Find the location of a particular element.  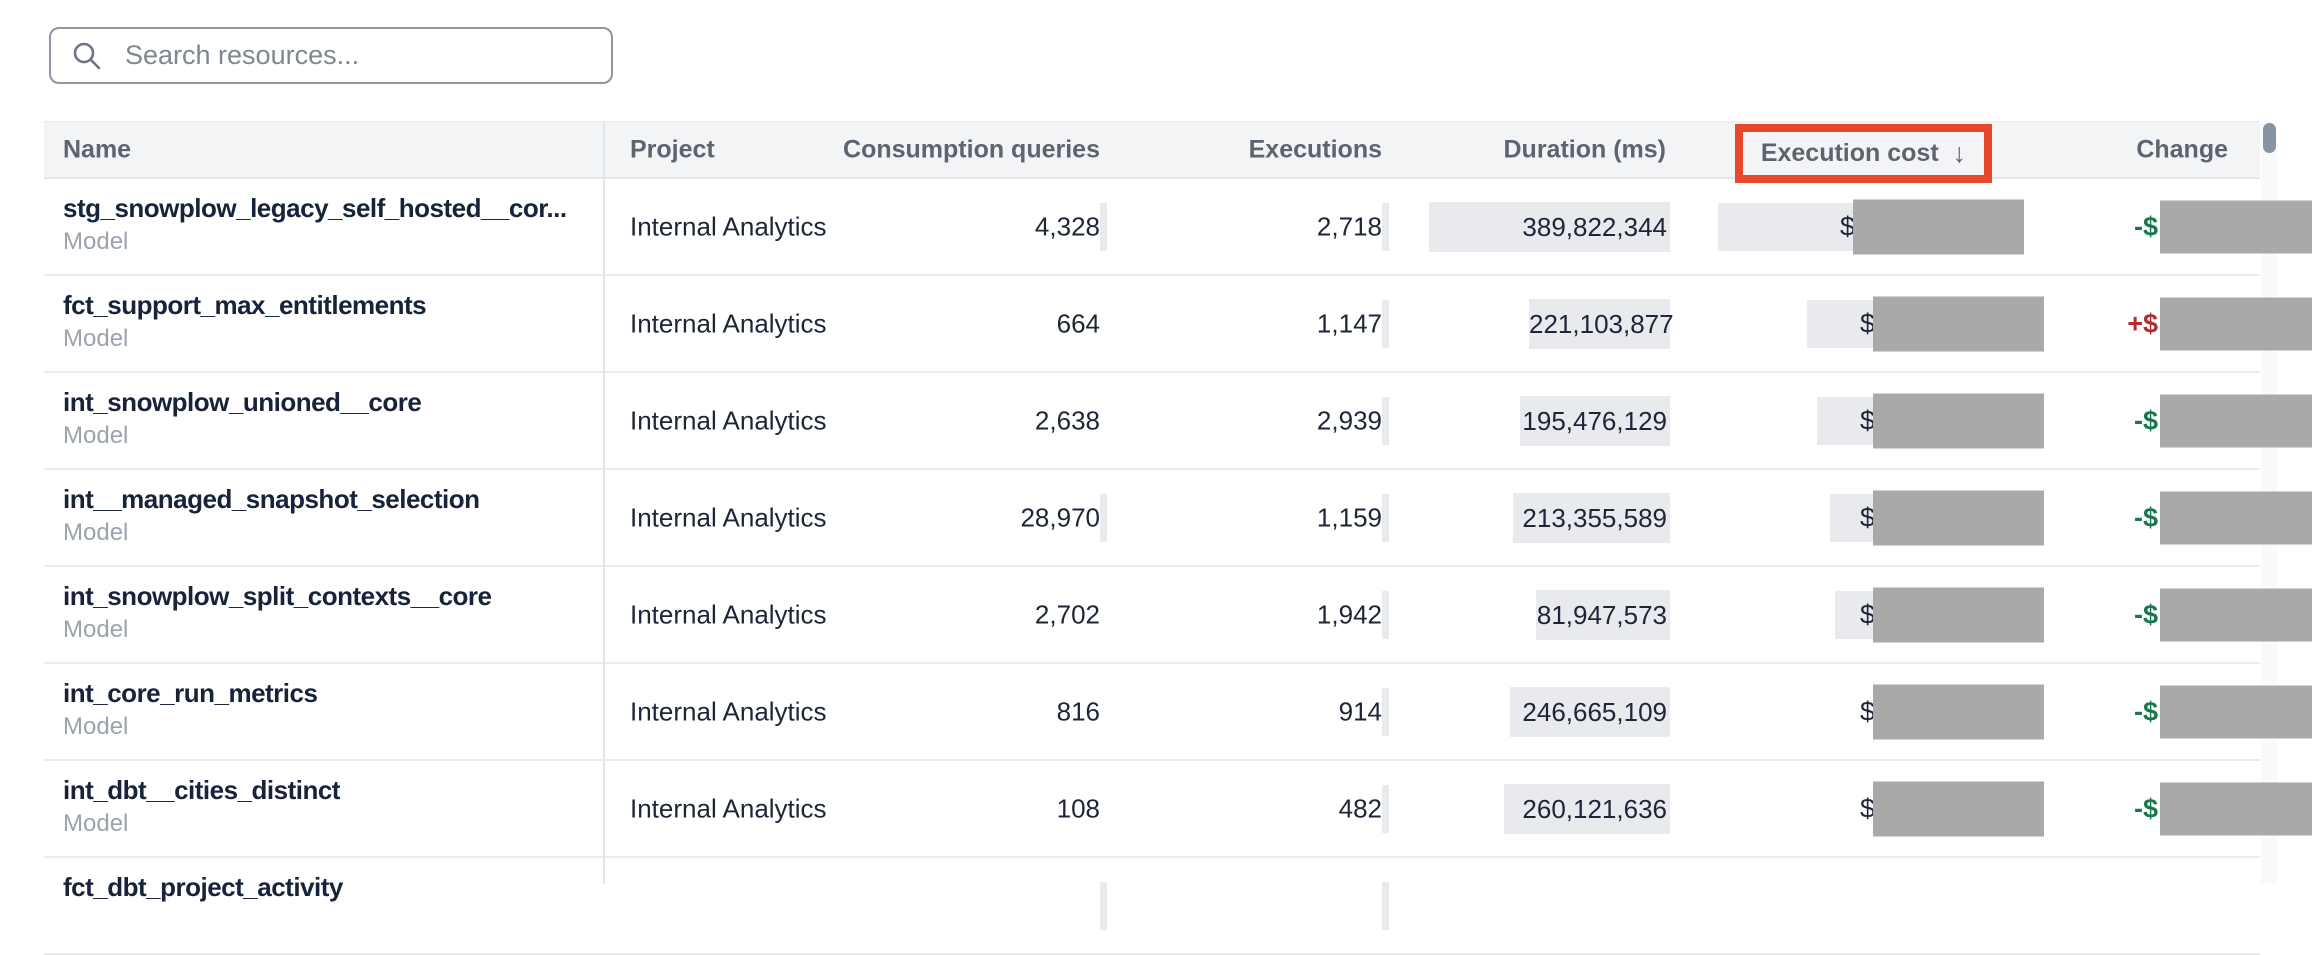

resource-name: int_snowplow_split_contexts__core is located at coordinates (277, 596).